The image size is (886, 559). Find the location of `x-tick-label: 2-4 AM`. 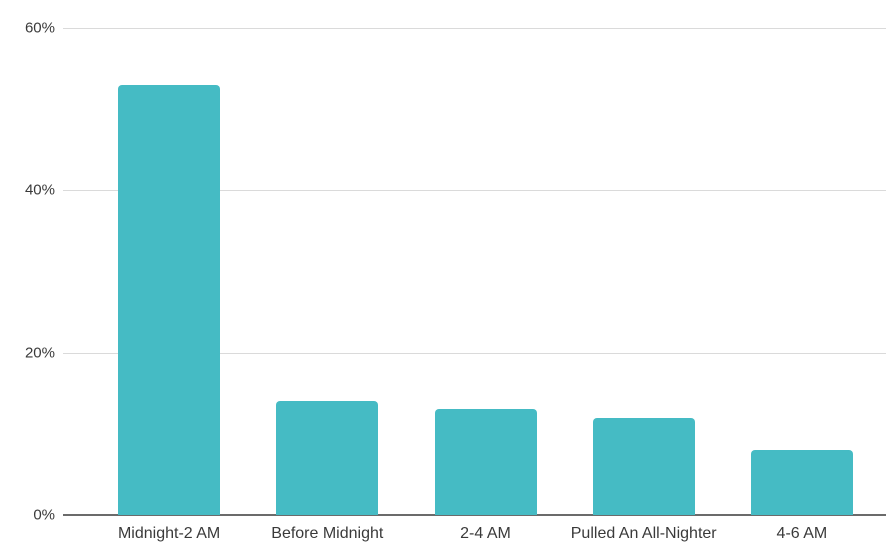

x-tick-label: 2-4 AM is located at coordinates (485, 533).